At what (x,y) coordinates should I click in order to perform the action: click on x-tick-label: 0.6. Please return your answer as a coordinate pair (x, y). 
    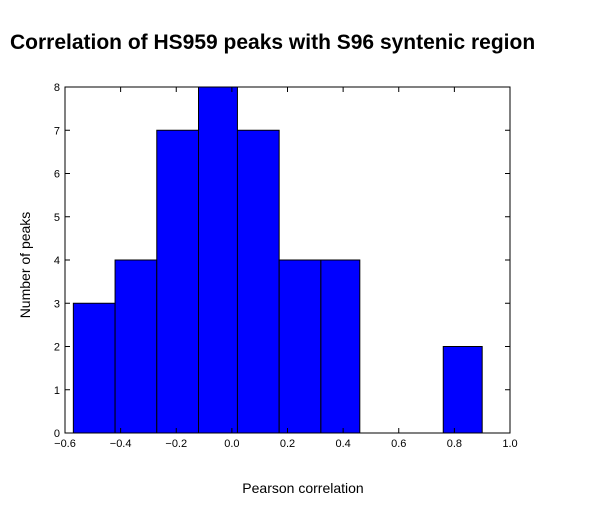
    Looking at the image, I should click on (398, 444).